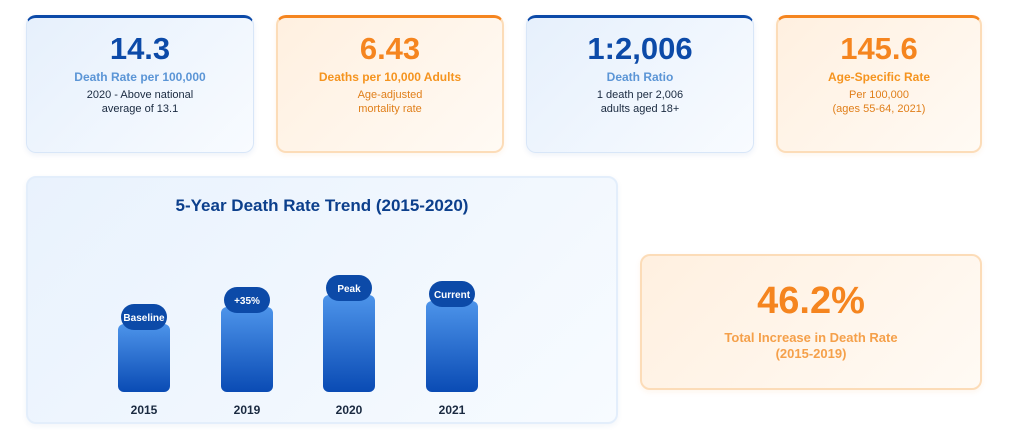  What do you see at coordinates (452, 410) in the screenshot?
I see `x-tick-label: 2021` at bounding box center [452, 410].